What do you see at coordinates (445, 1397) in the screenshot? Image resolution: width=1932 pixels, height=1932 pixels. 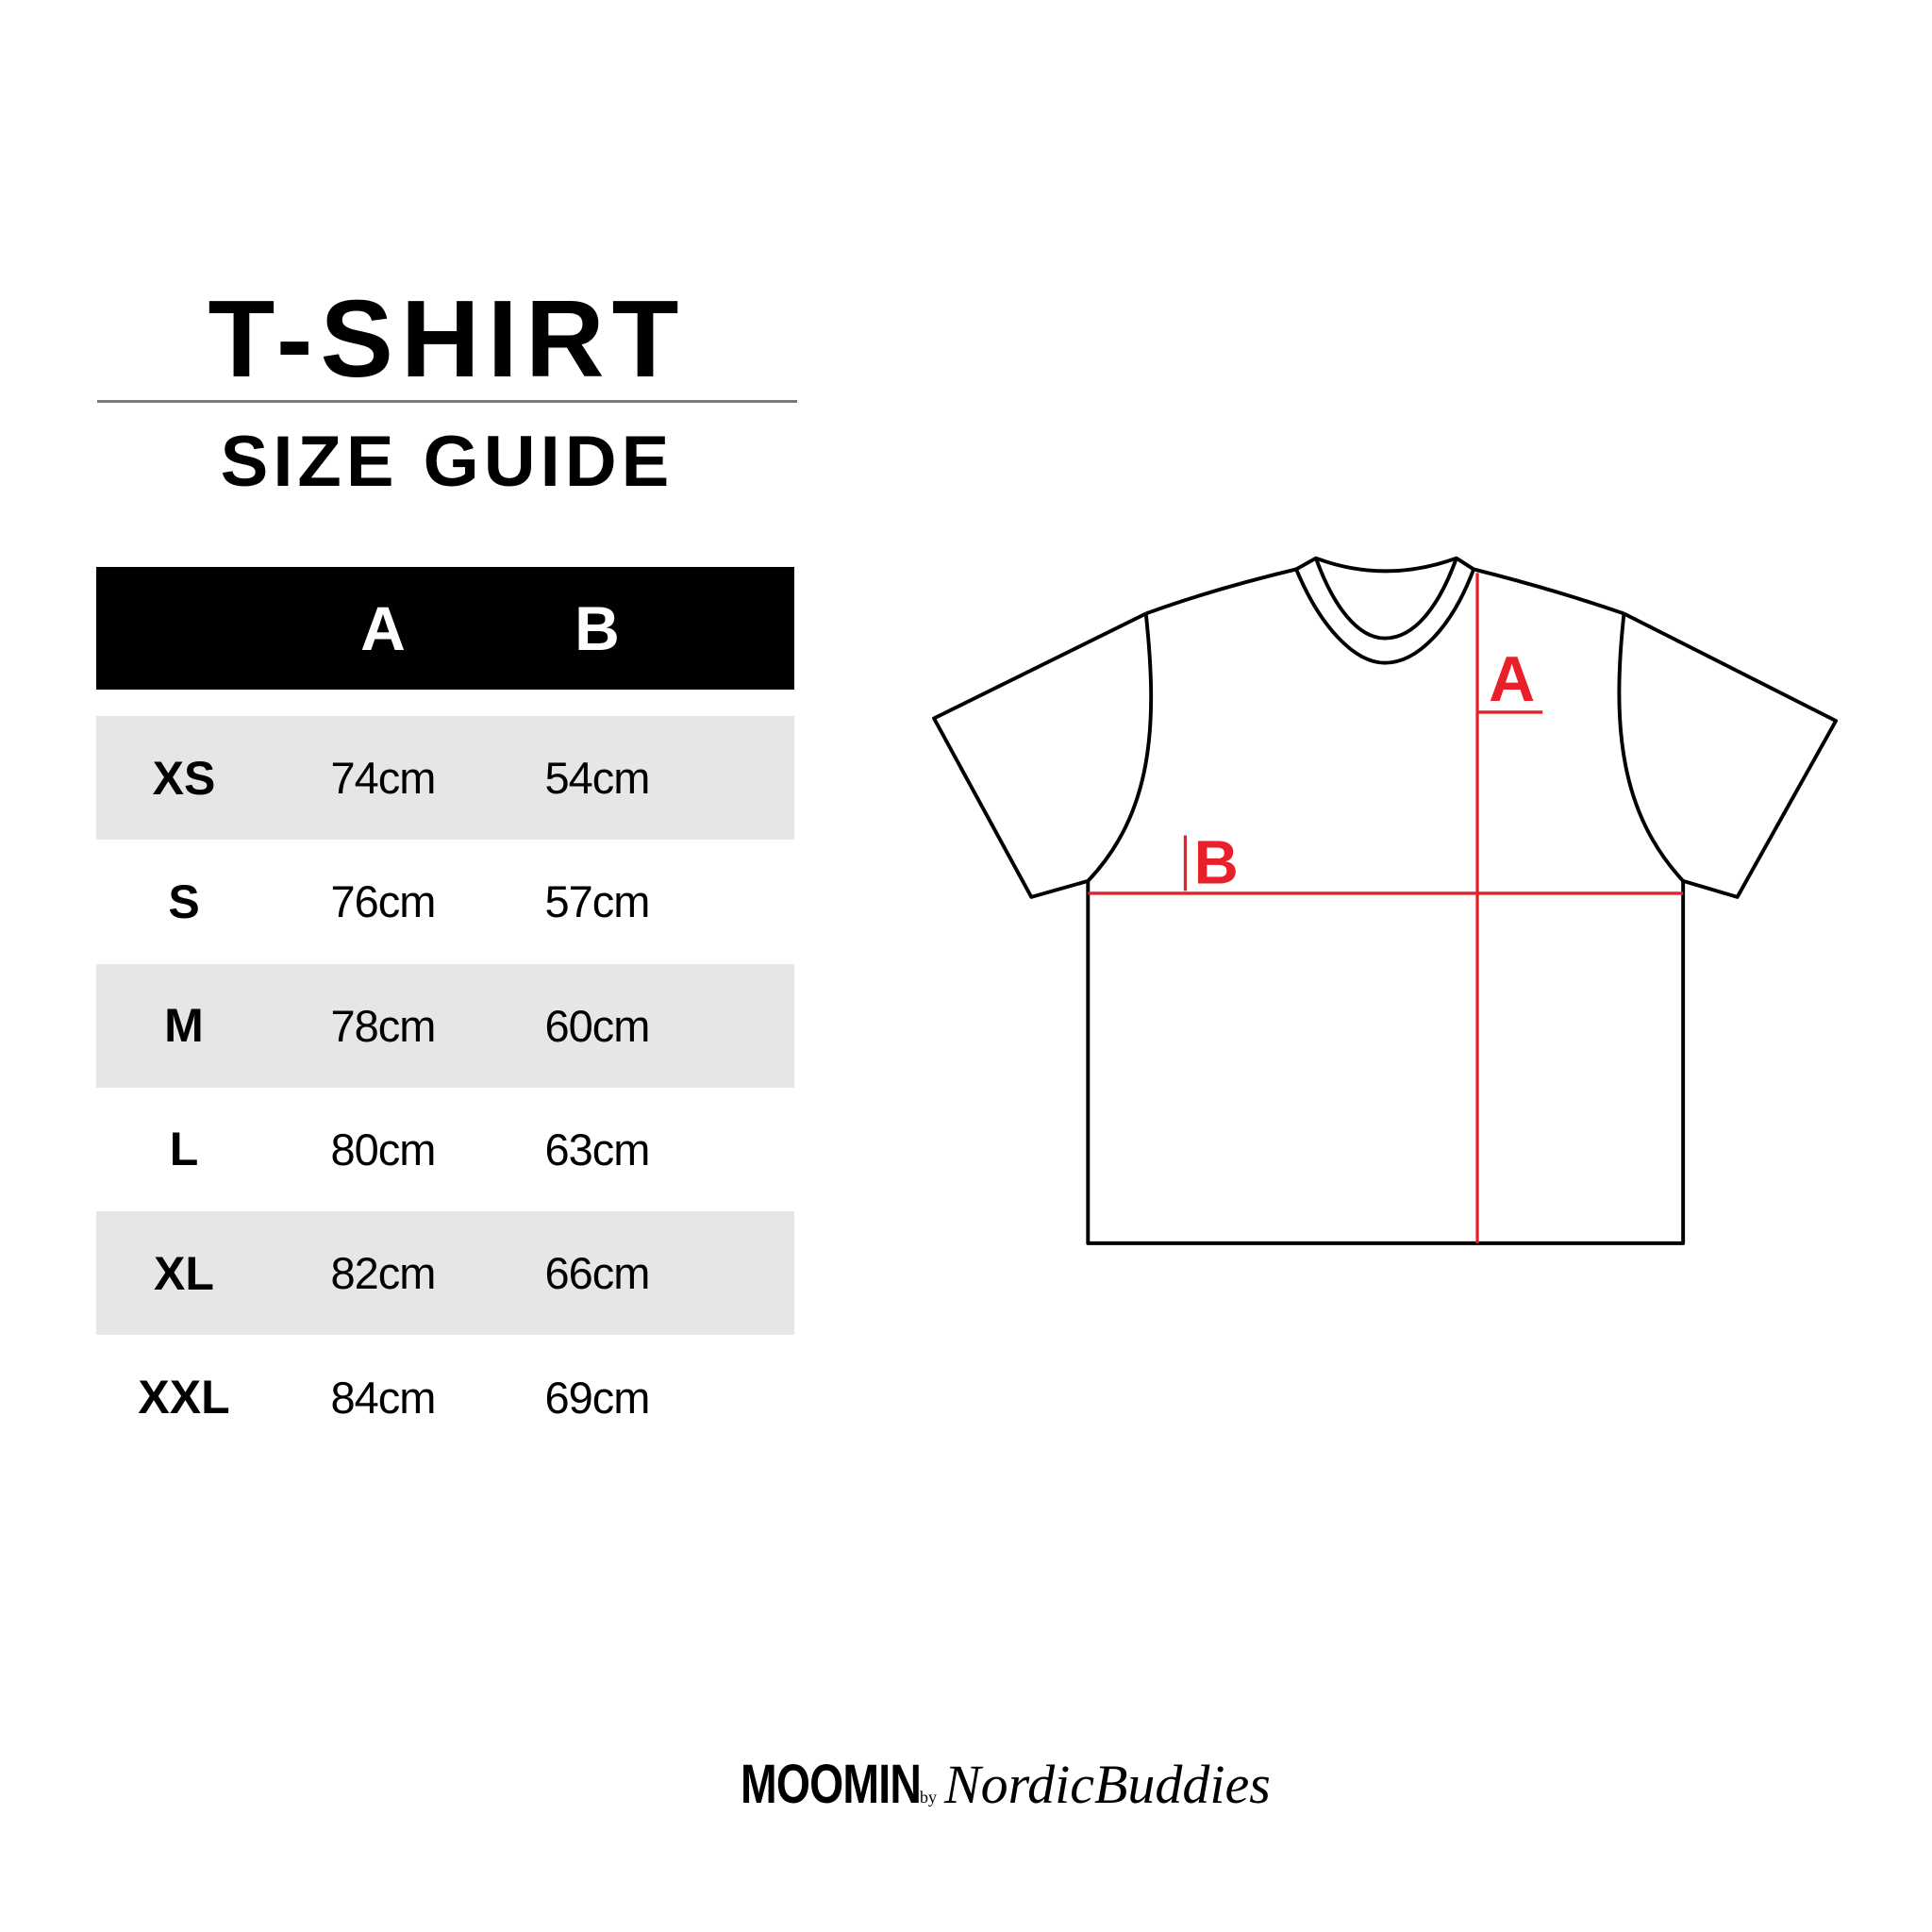 I see `table-row: XXL 84cm 69cm` at bounding box center [445, 1397].